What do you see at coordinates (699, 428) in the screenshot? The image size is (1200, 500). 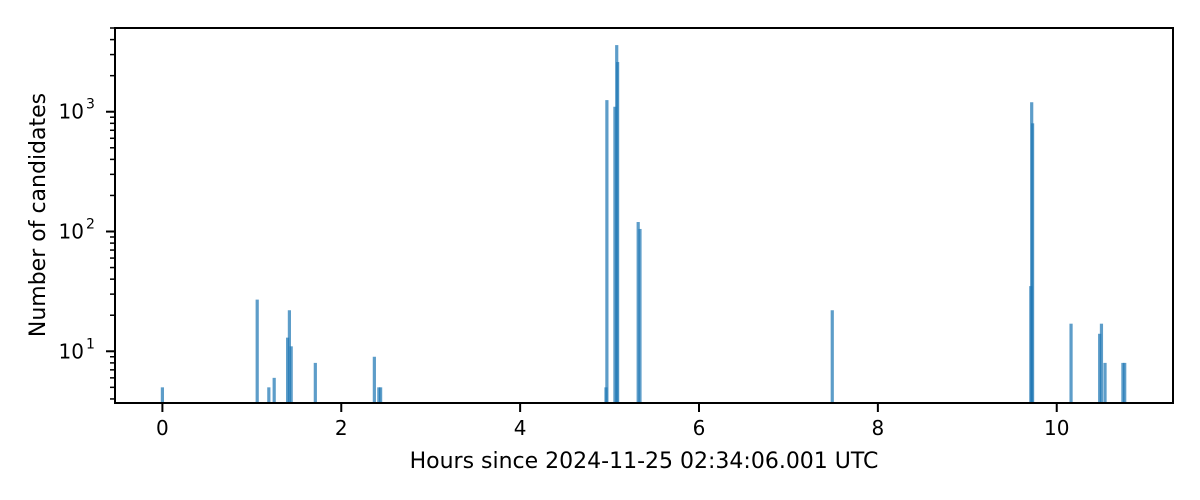 I see `x-tick-label: 6` at bounding box center [699, 428].